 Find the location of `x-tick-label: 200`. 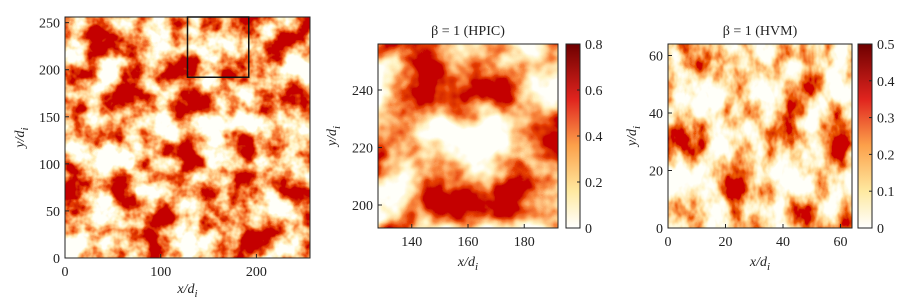

x-tick-label: 200 is located at coordinates (256, 272).